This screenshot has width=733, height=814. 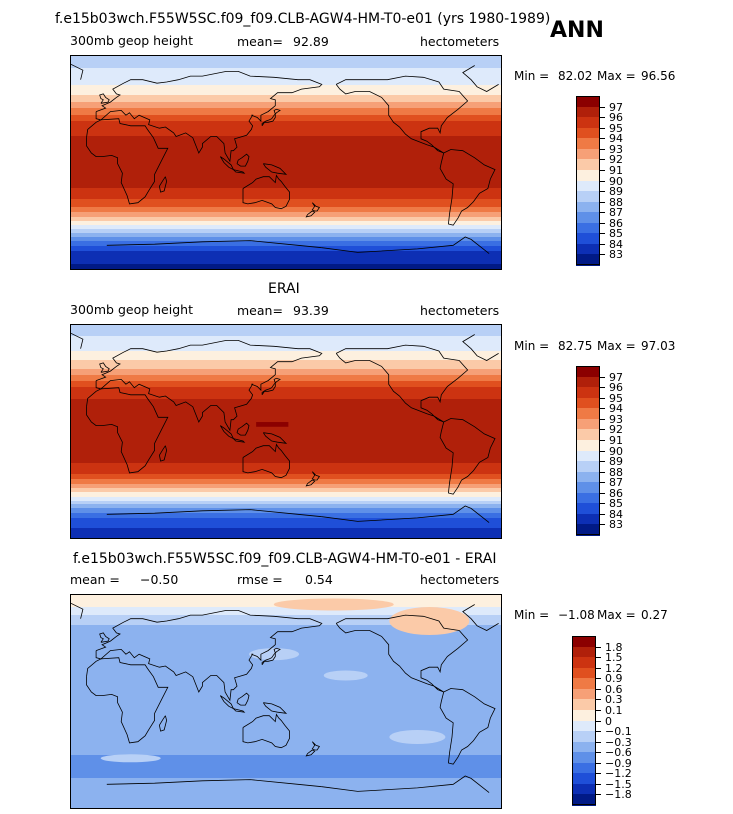 I want to click on panel1-max-value: 96.56, so click(x=658, y=76).